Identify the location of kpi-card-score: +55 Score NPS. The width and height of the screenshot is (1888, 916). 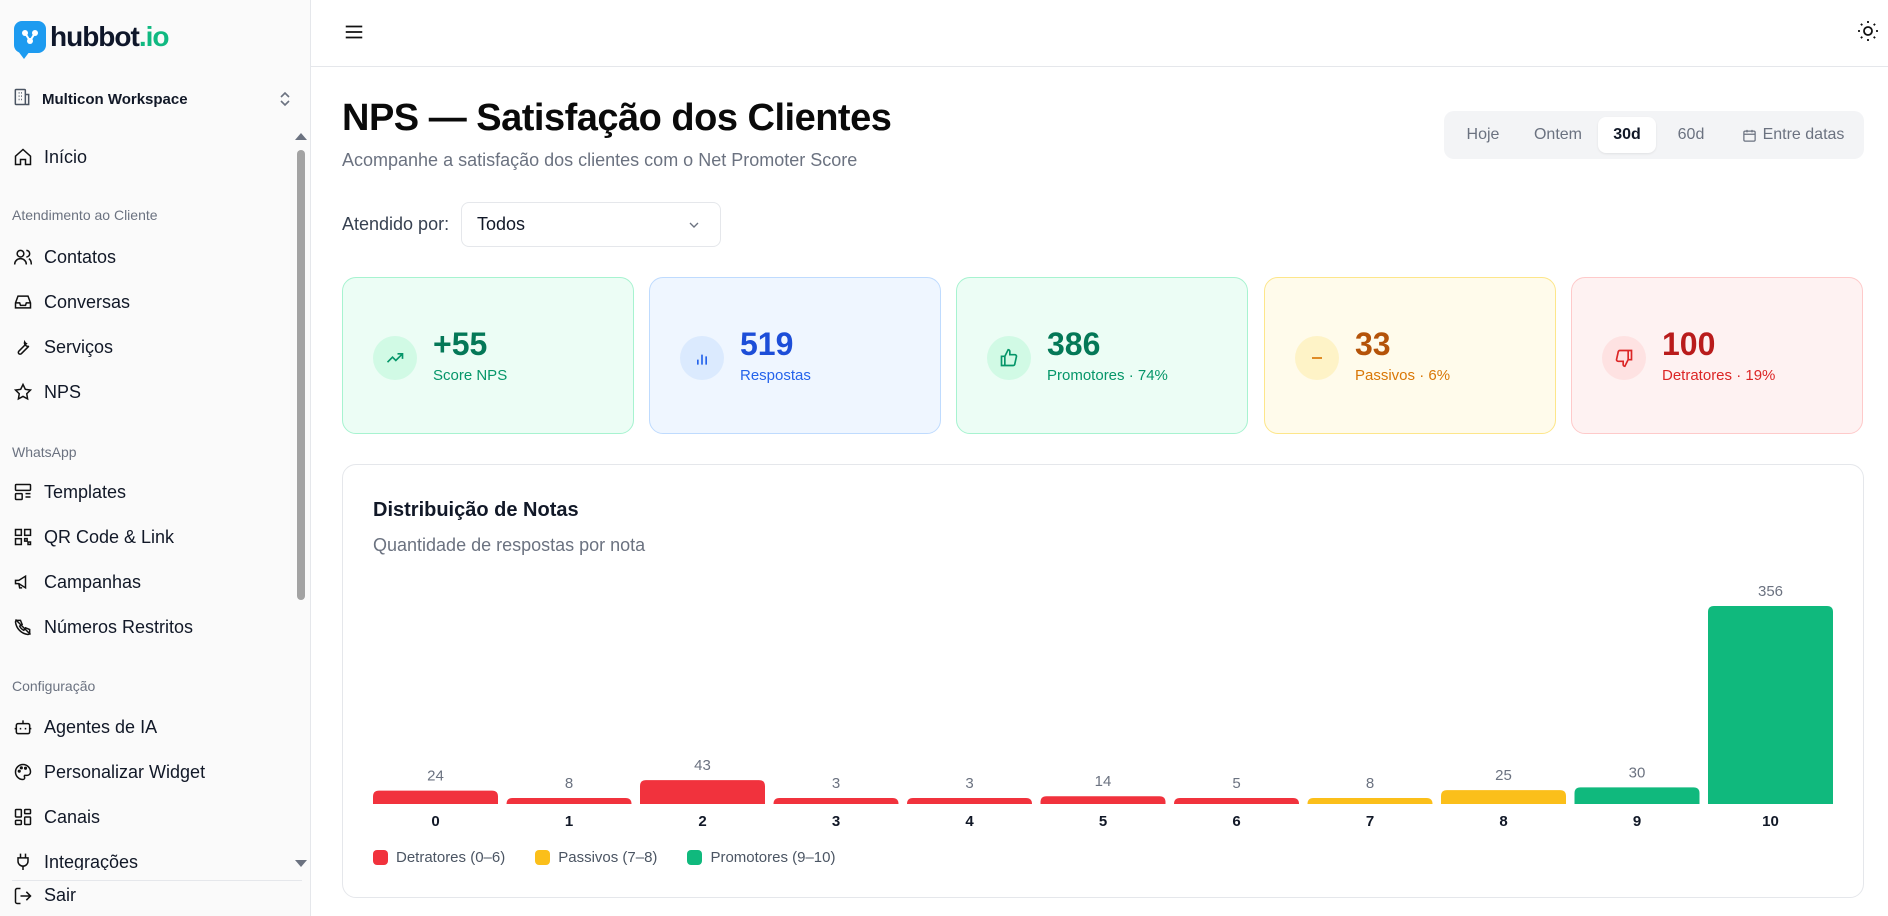
(488, 355).